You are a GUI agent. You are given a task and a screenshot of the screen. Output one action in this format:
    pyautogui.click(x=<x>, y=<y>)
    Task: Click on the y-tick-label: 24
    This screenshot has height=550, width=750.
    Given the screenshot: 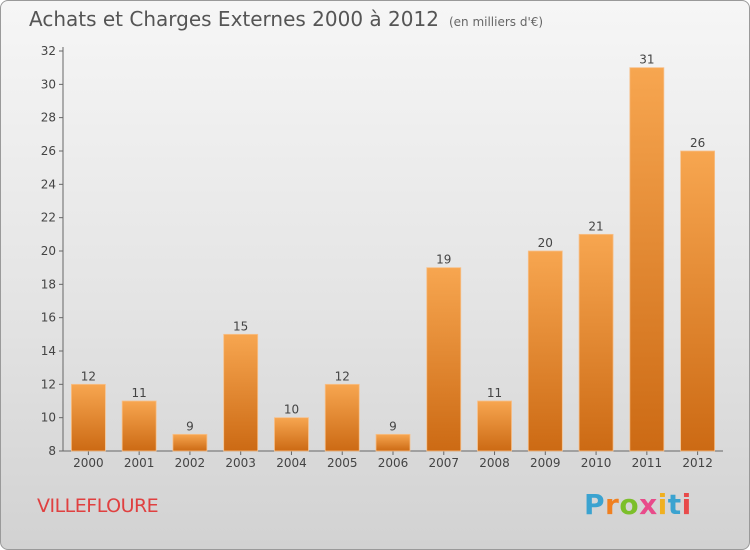 What is the action you would take?
    pyautogui.click(x=48, y=184)
    